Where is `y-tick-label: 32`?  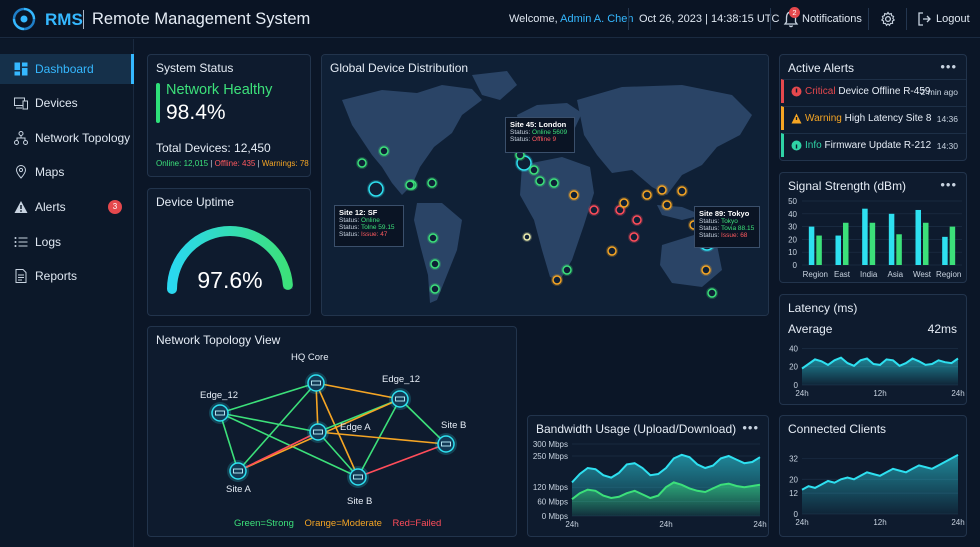 y-tick-label: 32 is located at coordinates (793, 458).